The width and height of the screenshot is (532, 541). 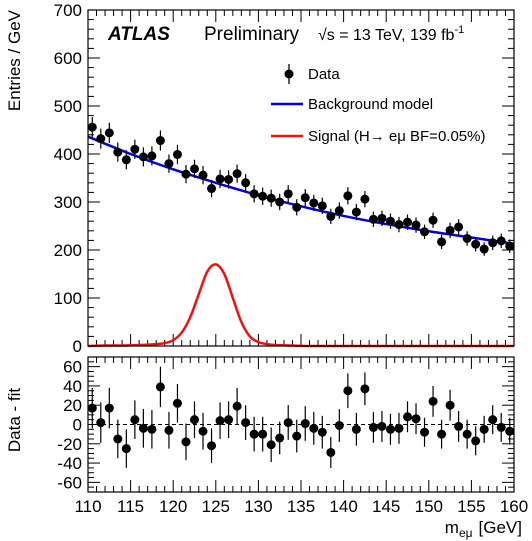 I want to click on y-tick-label: 400, so click(x=68, y=154).